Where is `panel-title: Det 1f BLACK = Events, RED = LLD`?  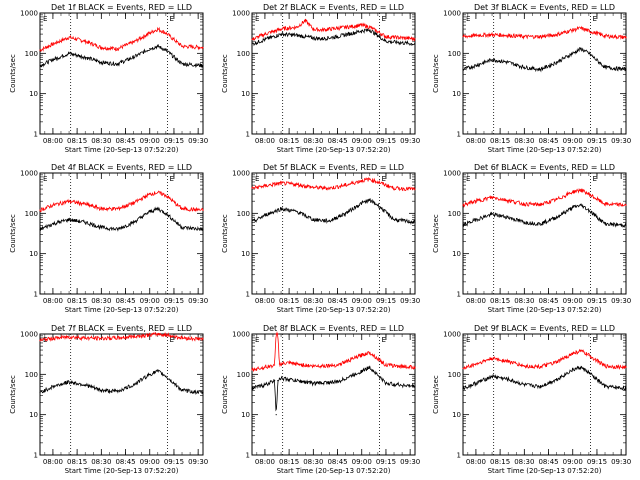 panel-title: Det 1f BLACK = Events, RED = LLD is located at coordinates (121, 7).